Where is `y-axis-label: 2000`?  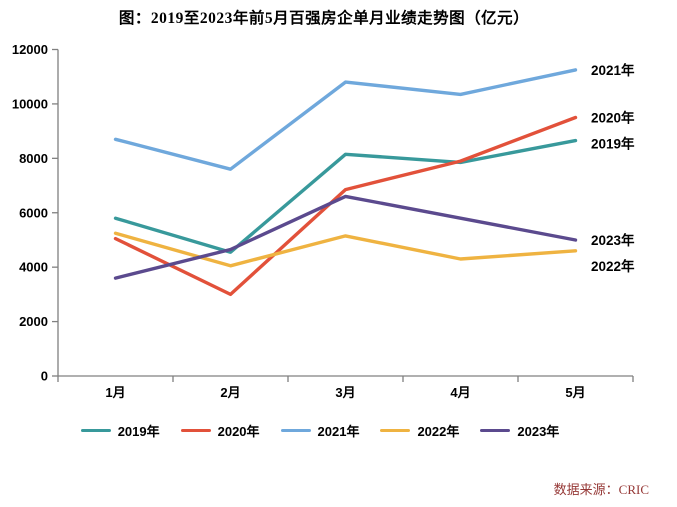 y-axis-label: 2000 is located at coordinates (33, 321).